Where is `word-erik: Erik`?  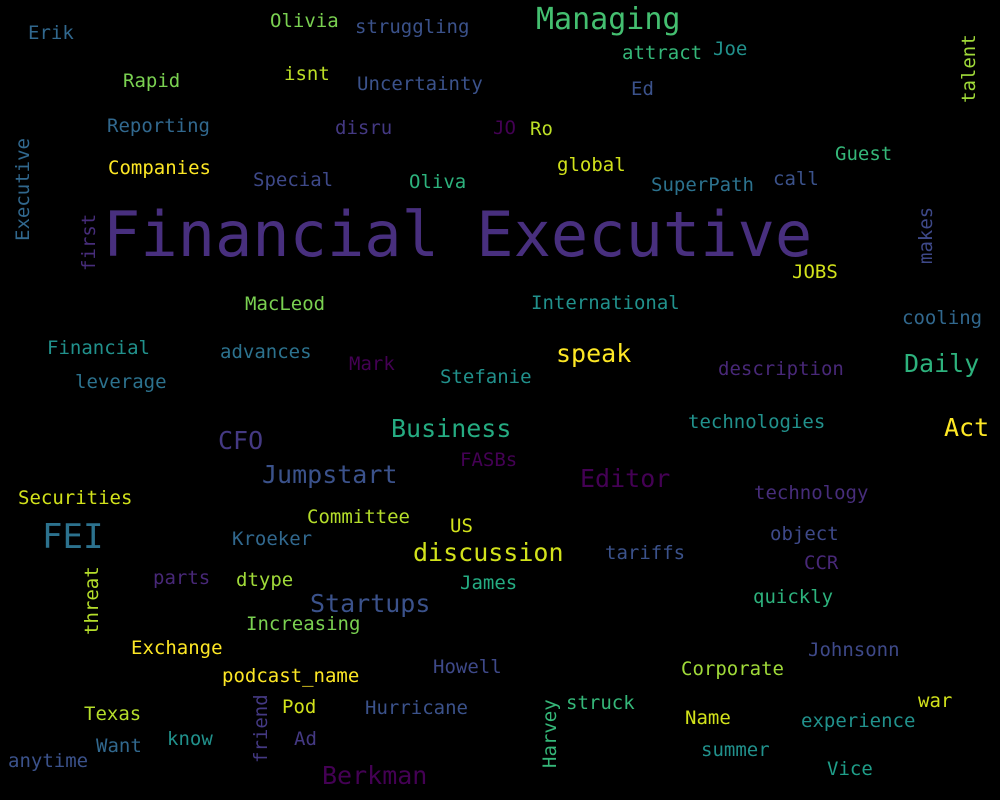
word-erik: Erik is located at coordinates (51, 33).